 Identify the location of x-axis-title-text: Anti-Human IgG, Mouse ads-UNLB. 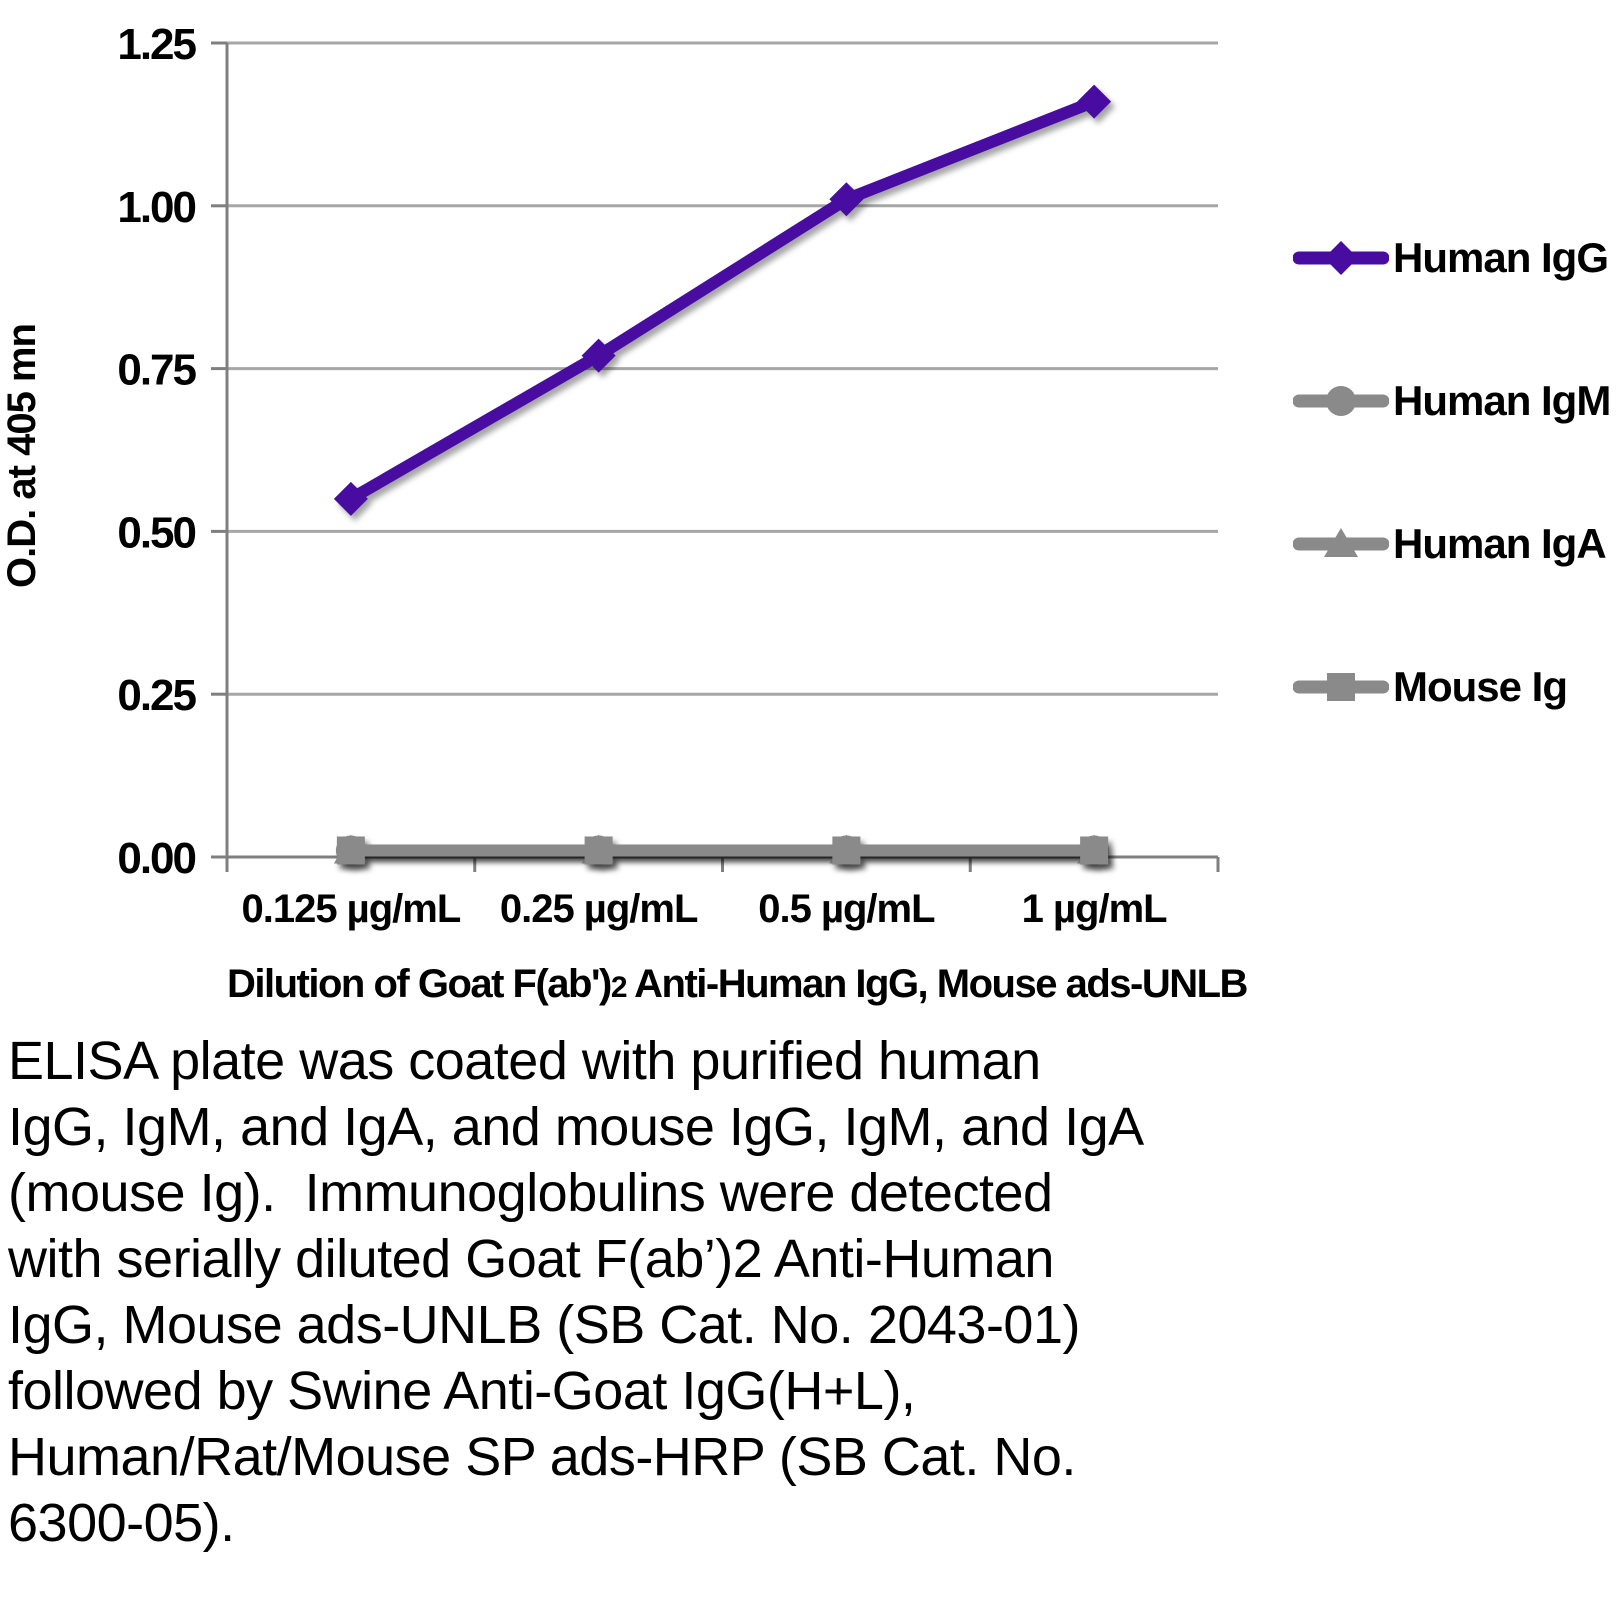
(937, 984).